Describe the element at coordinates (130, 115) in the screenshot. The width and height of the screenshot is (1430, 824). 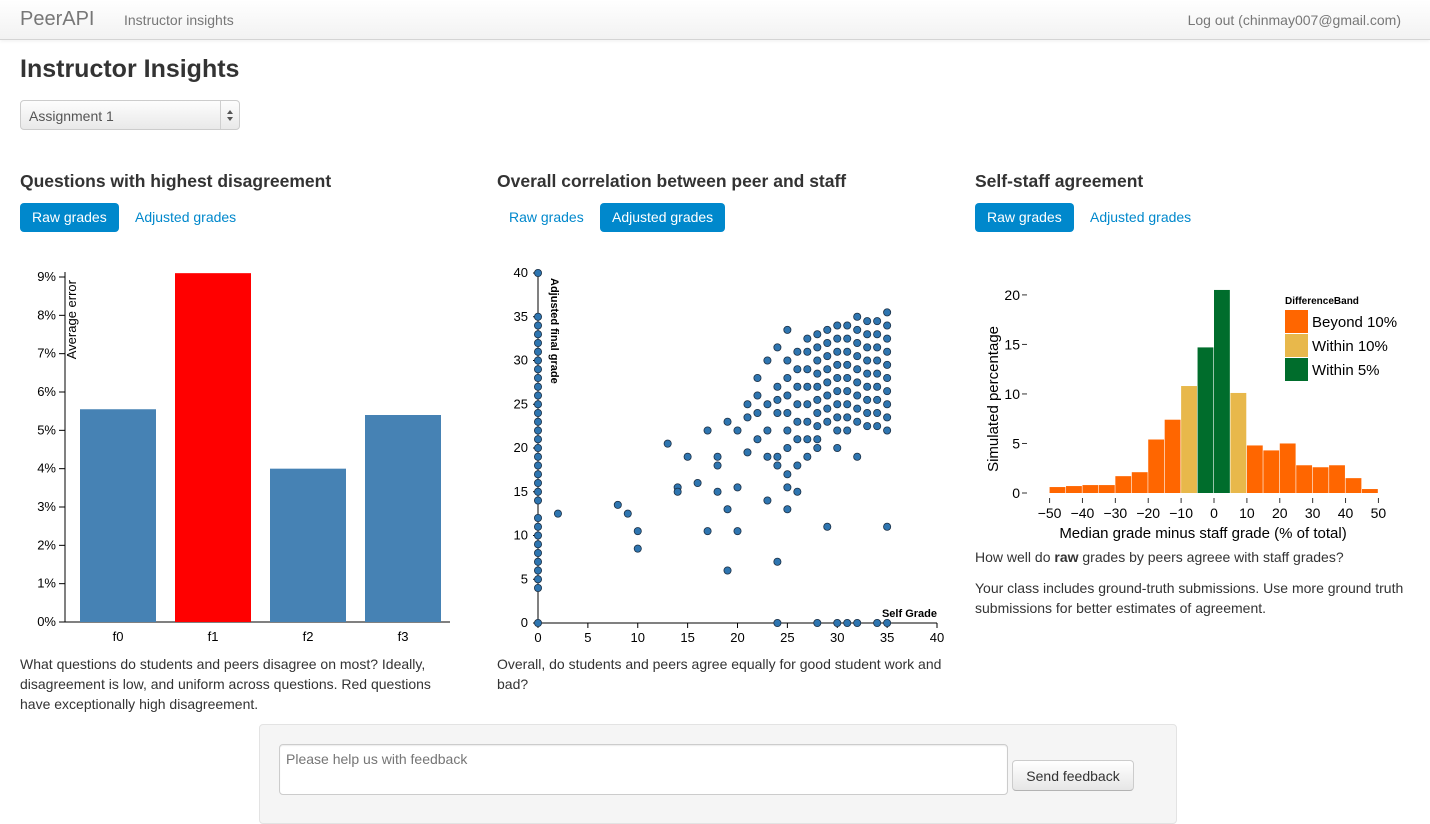
I see `assignment-select: Assignment 1` at that location.